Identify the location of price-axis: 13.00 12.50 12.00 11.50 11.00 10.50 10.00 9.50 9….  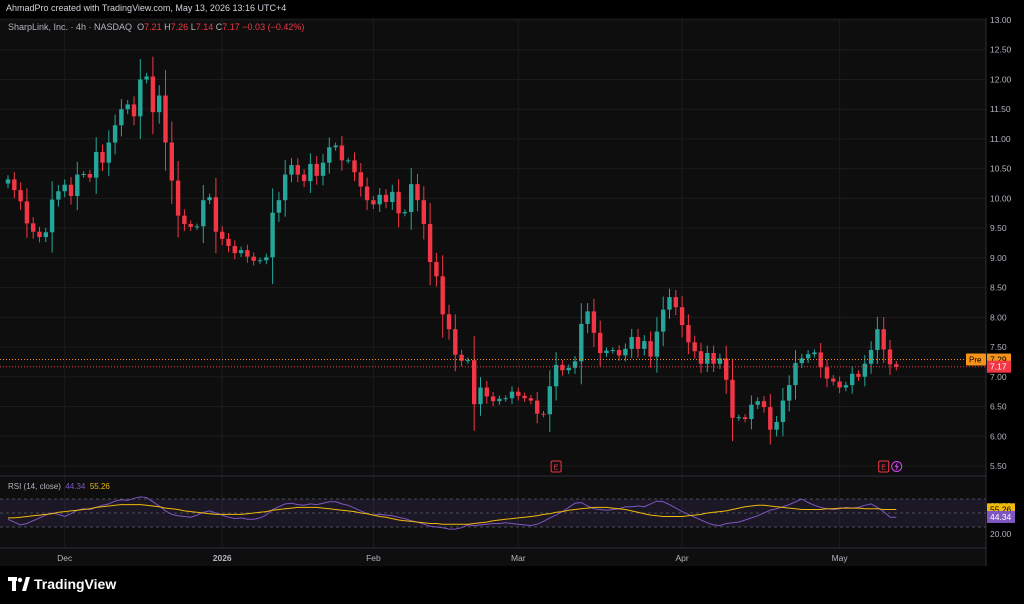
(1001, 277).